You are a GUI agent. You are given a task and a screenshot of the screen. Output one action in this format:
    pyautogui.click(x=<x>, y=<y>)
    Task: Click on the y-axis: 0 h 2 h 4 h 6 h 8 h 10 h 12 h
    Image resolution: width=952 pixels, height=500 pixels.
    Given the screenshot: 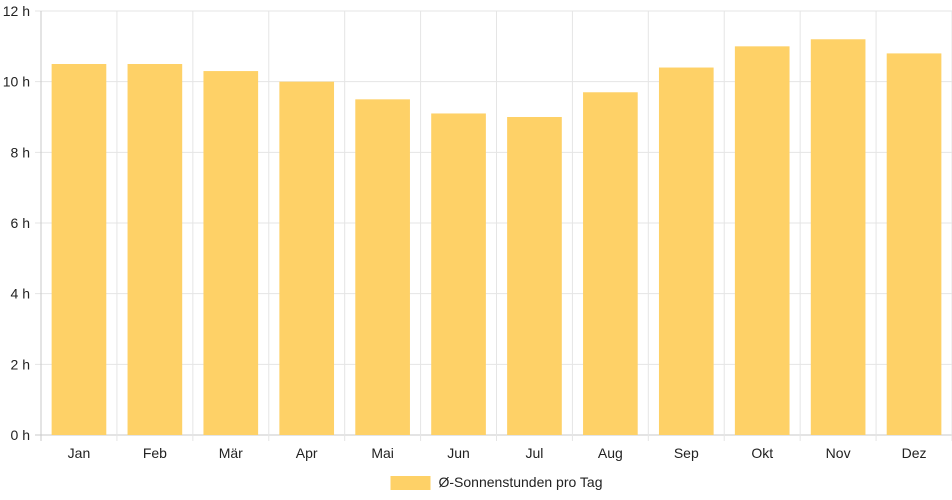 What is the action you would take?
    pyautogui.click(x=16, y=223)
    